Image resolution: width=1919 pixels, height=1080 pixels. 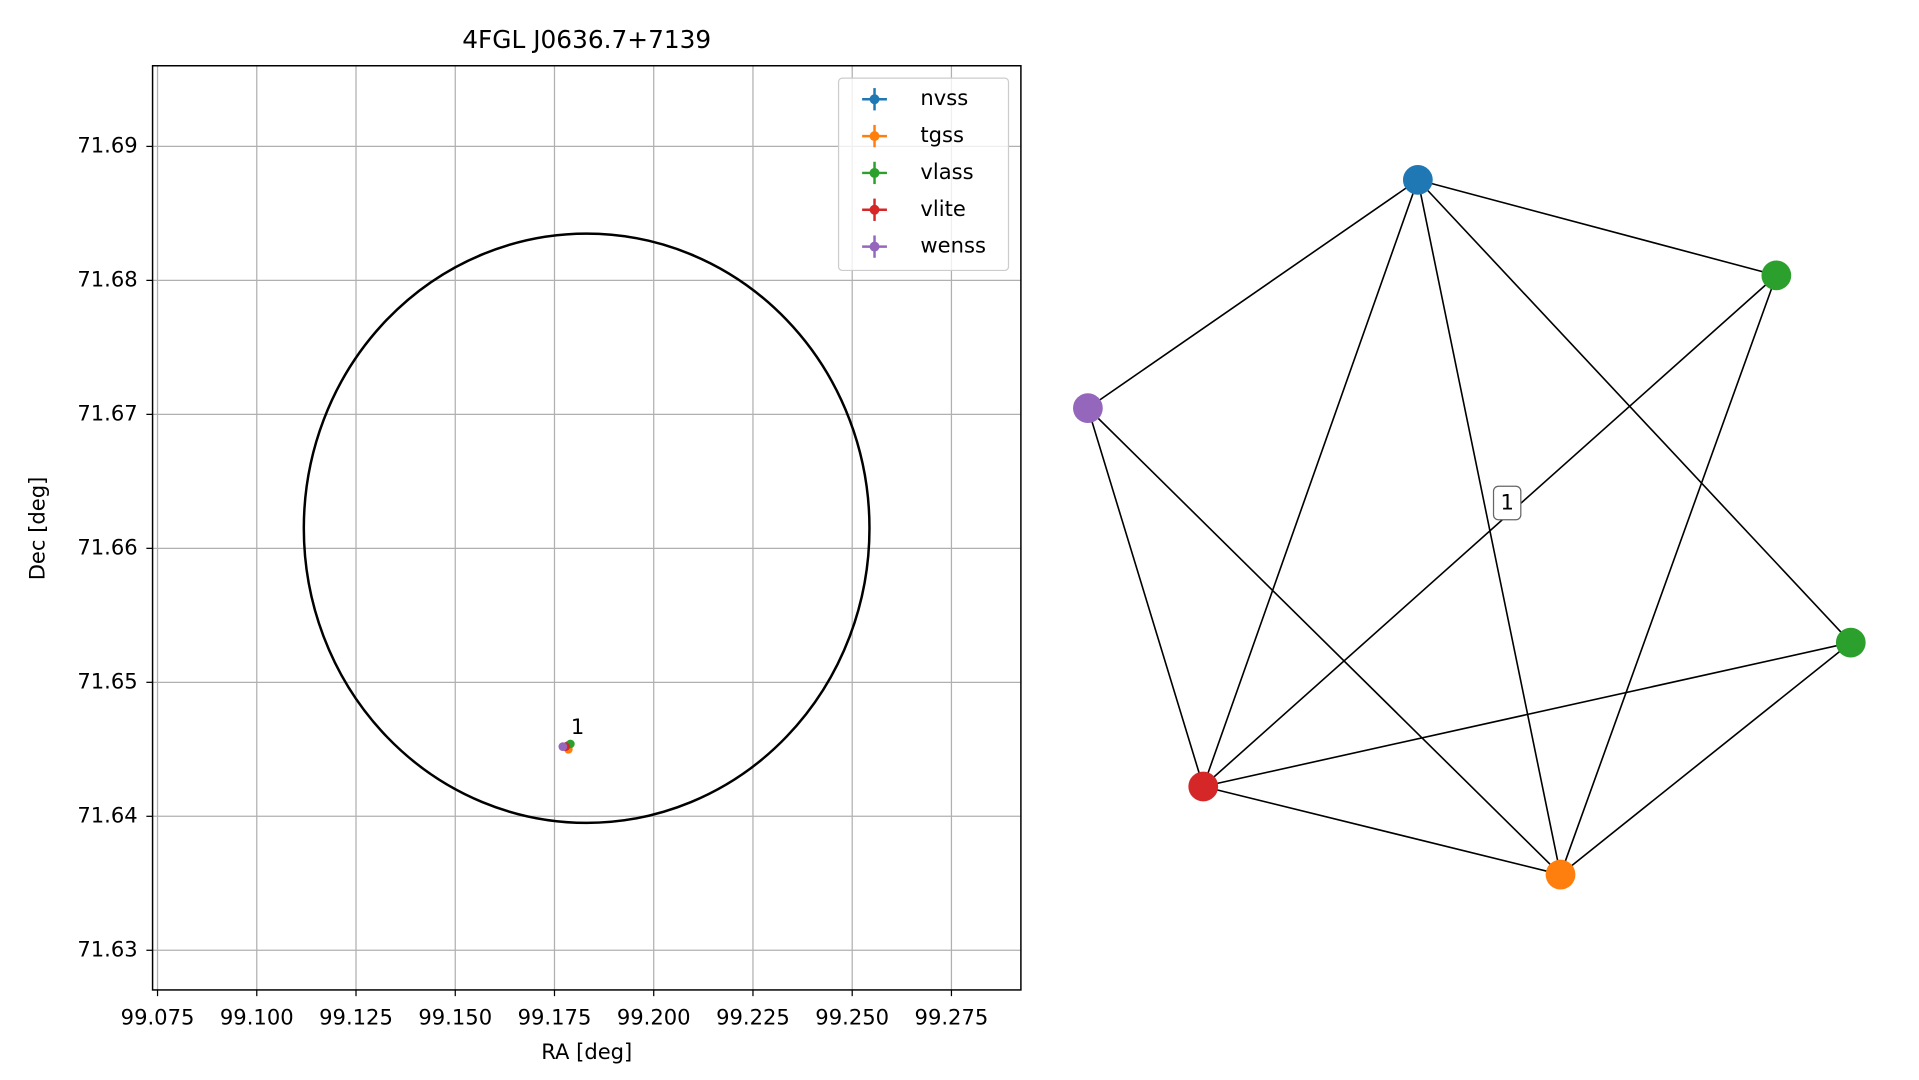 I want to click on y-tick-label: 71.69, so click(x=107, y=144).